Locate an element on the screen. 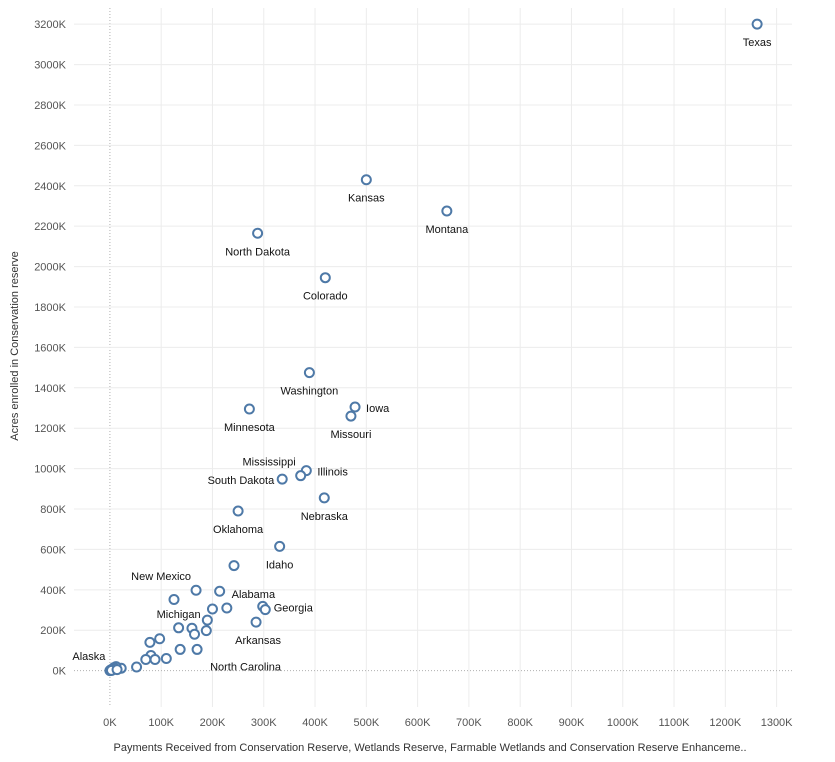 This screenshot has height=762, width=835. y-tick-label: 1400K is located at coordinates (50, 389).